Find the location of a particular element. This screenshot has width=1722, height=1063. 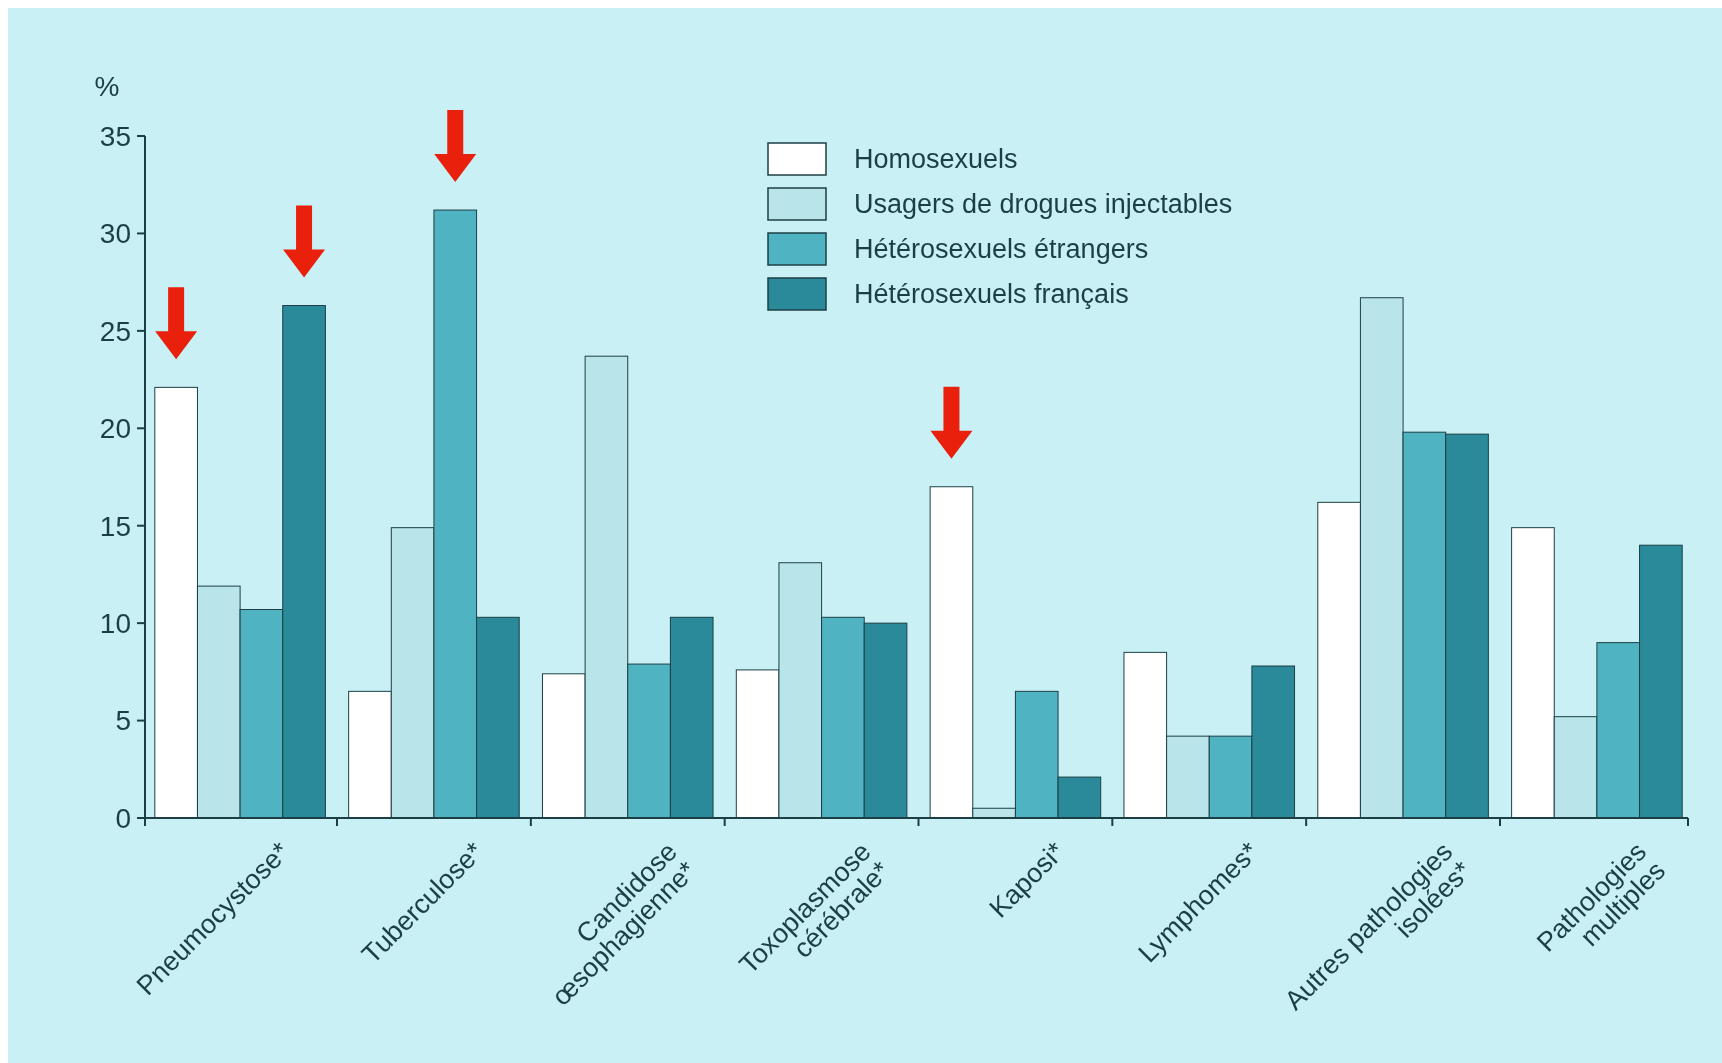

y-tick-label: 0 is located at coordinates (123, 818).